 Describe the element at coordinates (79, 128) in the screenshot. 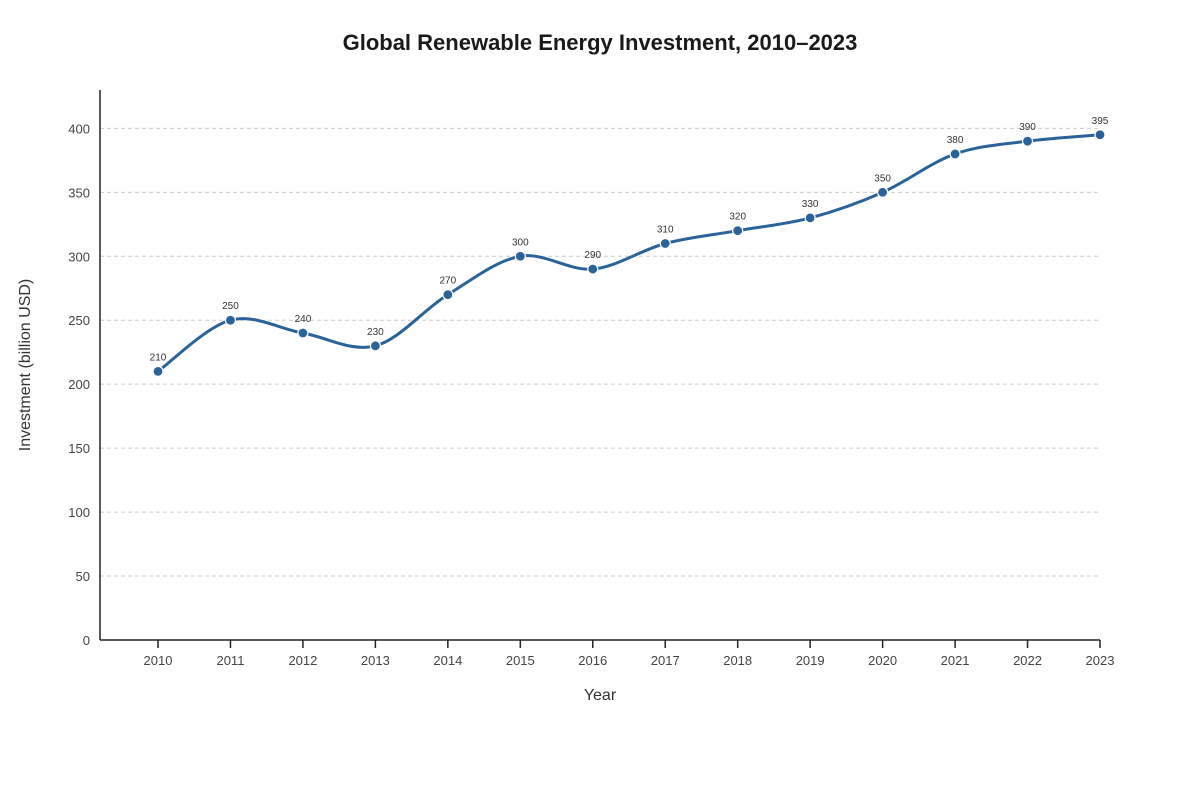

I see `y-tick-label: 400` at that location.